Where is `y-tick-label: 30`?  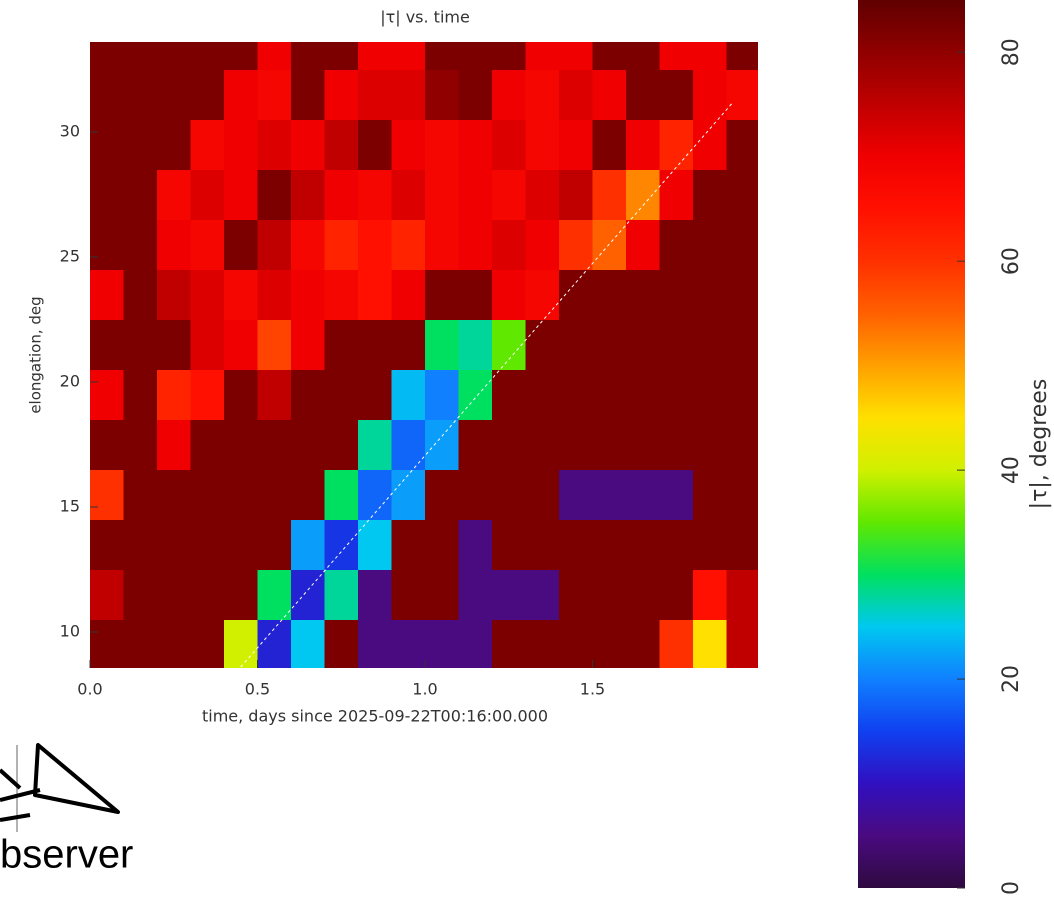
y-tick-label: 30 is located at coordinates (70, 131).